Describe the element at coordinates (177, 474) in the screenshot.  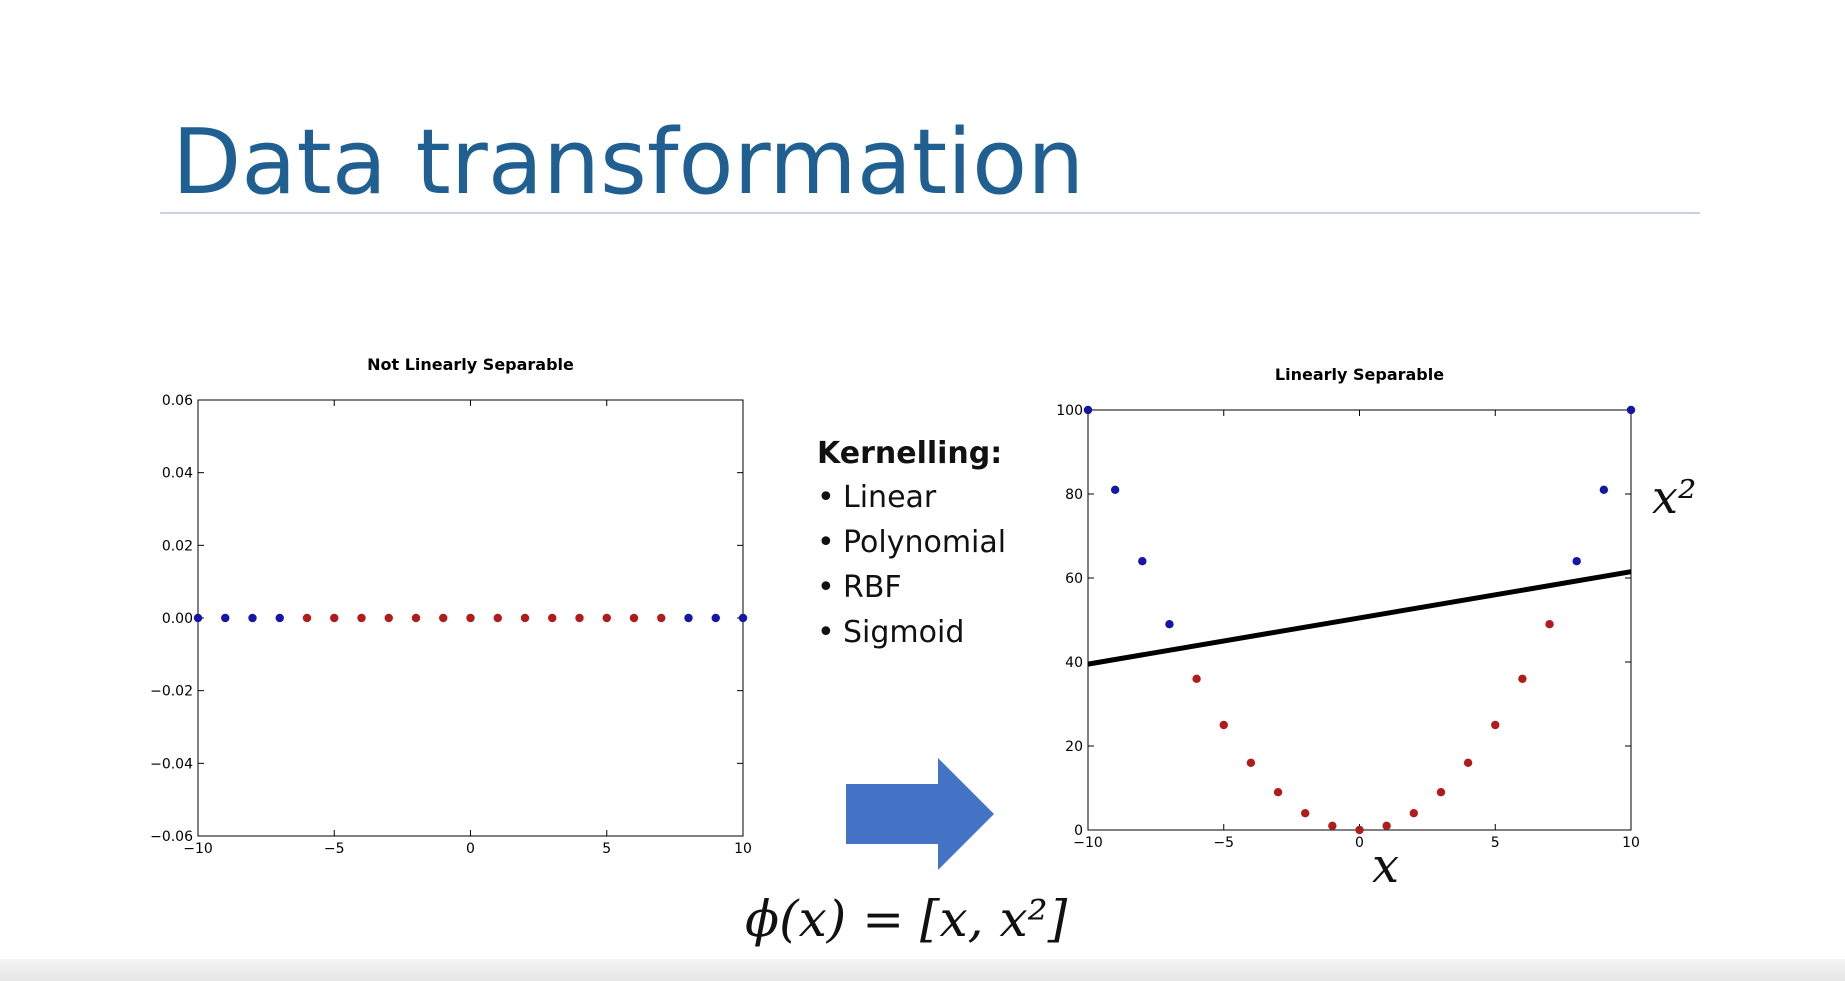
I see `y-tick-label: 0.04` at that location.